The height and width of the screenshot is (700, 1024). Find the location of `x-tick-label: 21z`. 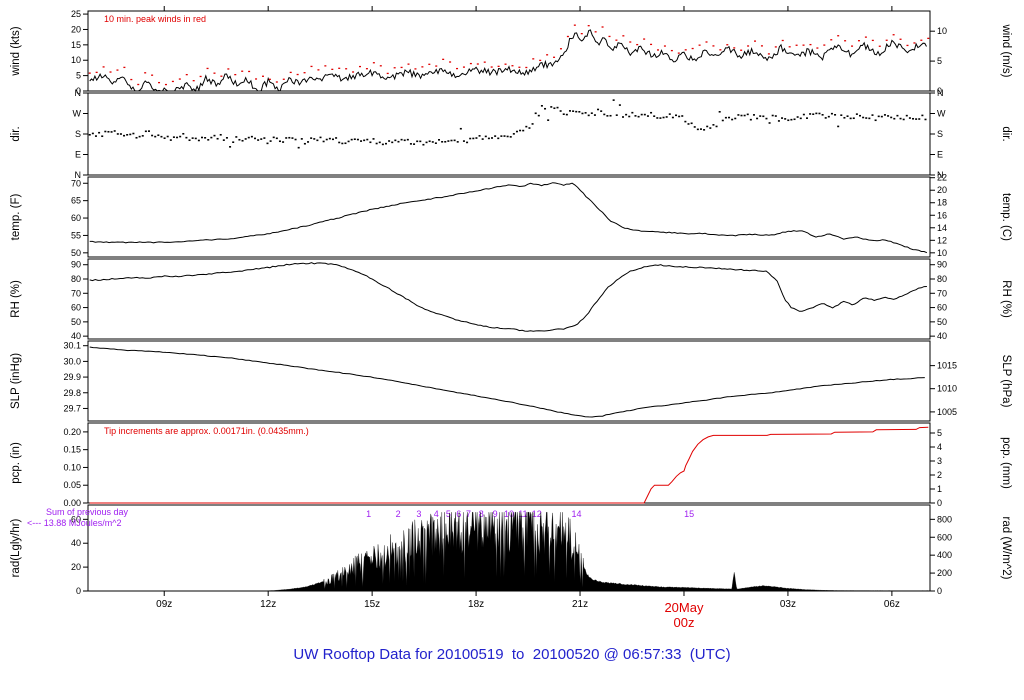

x-tick-label: 21z is located at coordinates (580, 604).